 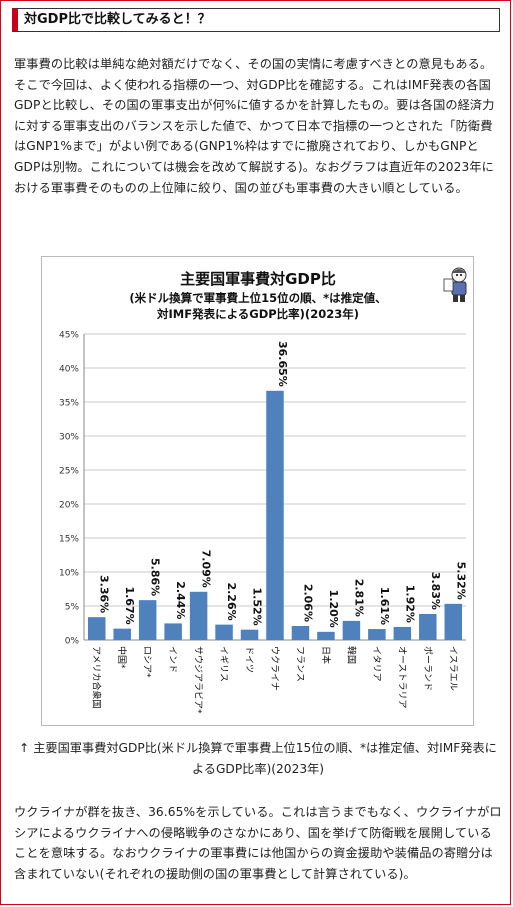 What do you see at coordinates (97, 677) in the screenshot?
I see `x-tick-label: アメリカ合衆国` at bounding box center [97, 677].